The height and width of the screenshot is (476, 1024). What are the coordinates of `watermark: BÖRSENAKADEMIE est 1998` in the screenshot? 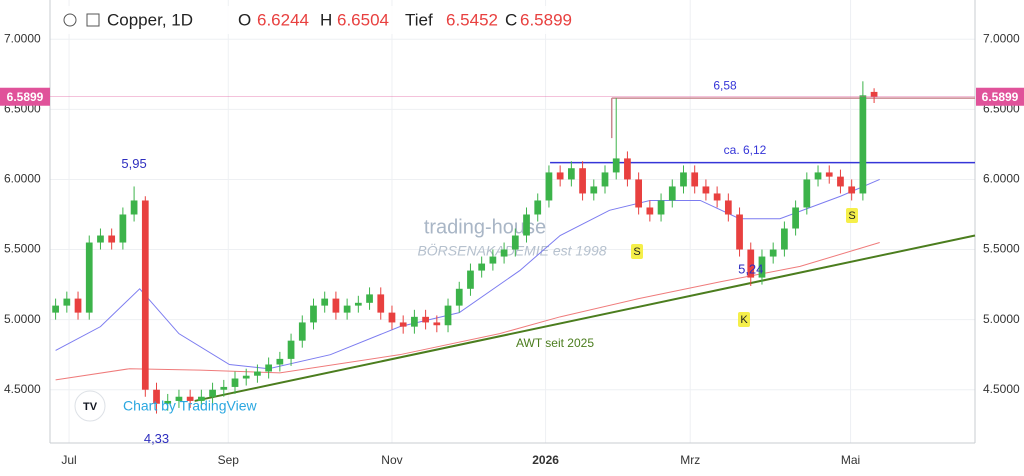 It's located at (511, 250).